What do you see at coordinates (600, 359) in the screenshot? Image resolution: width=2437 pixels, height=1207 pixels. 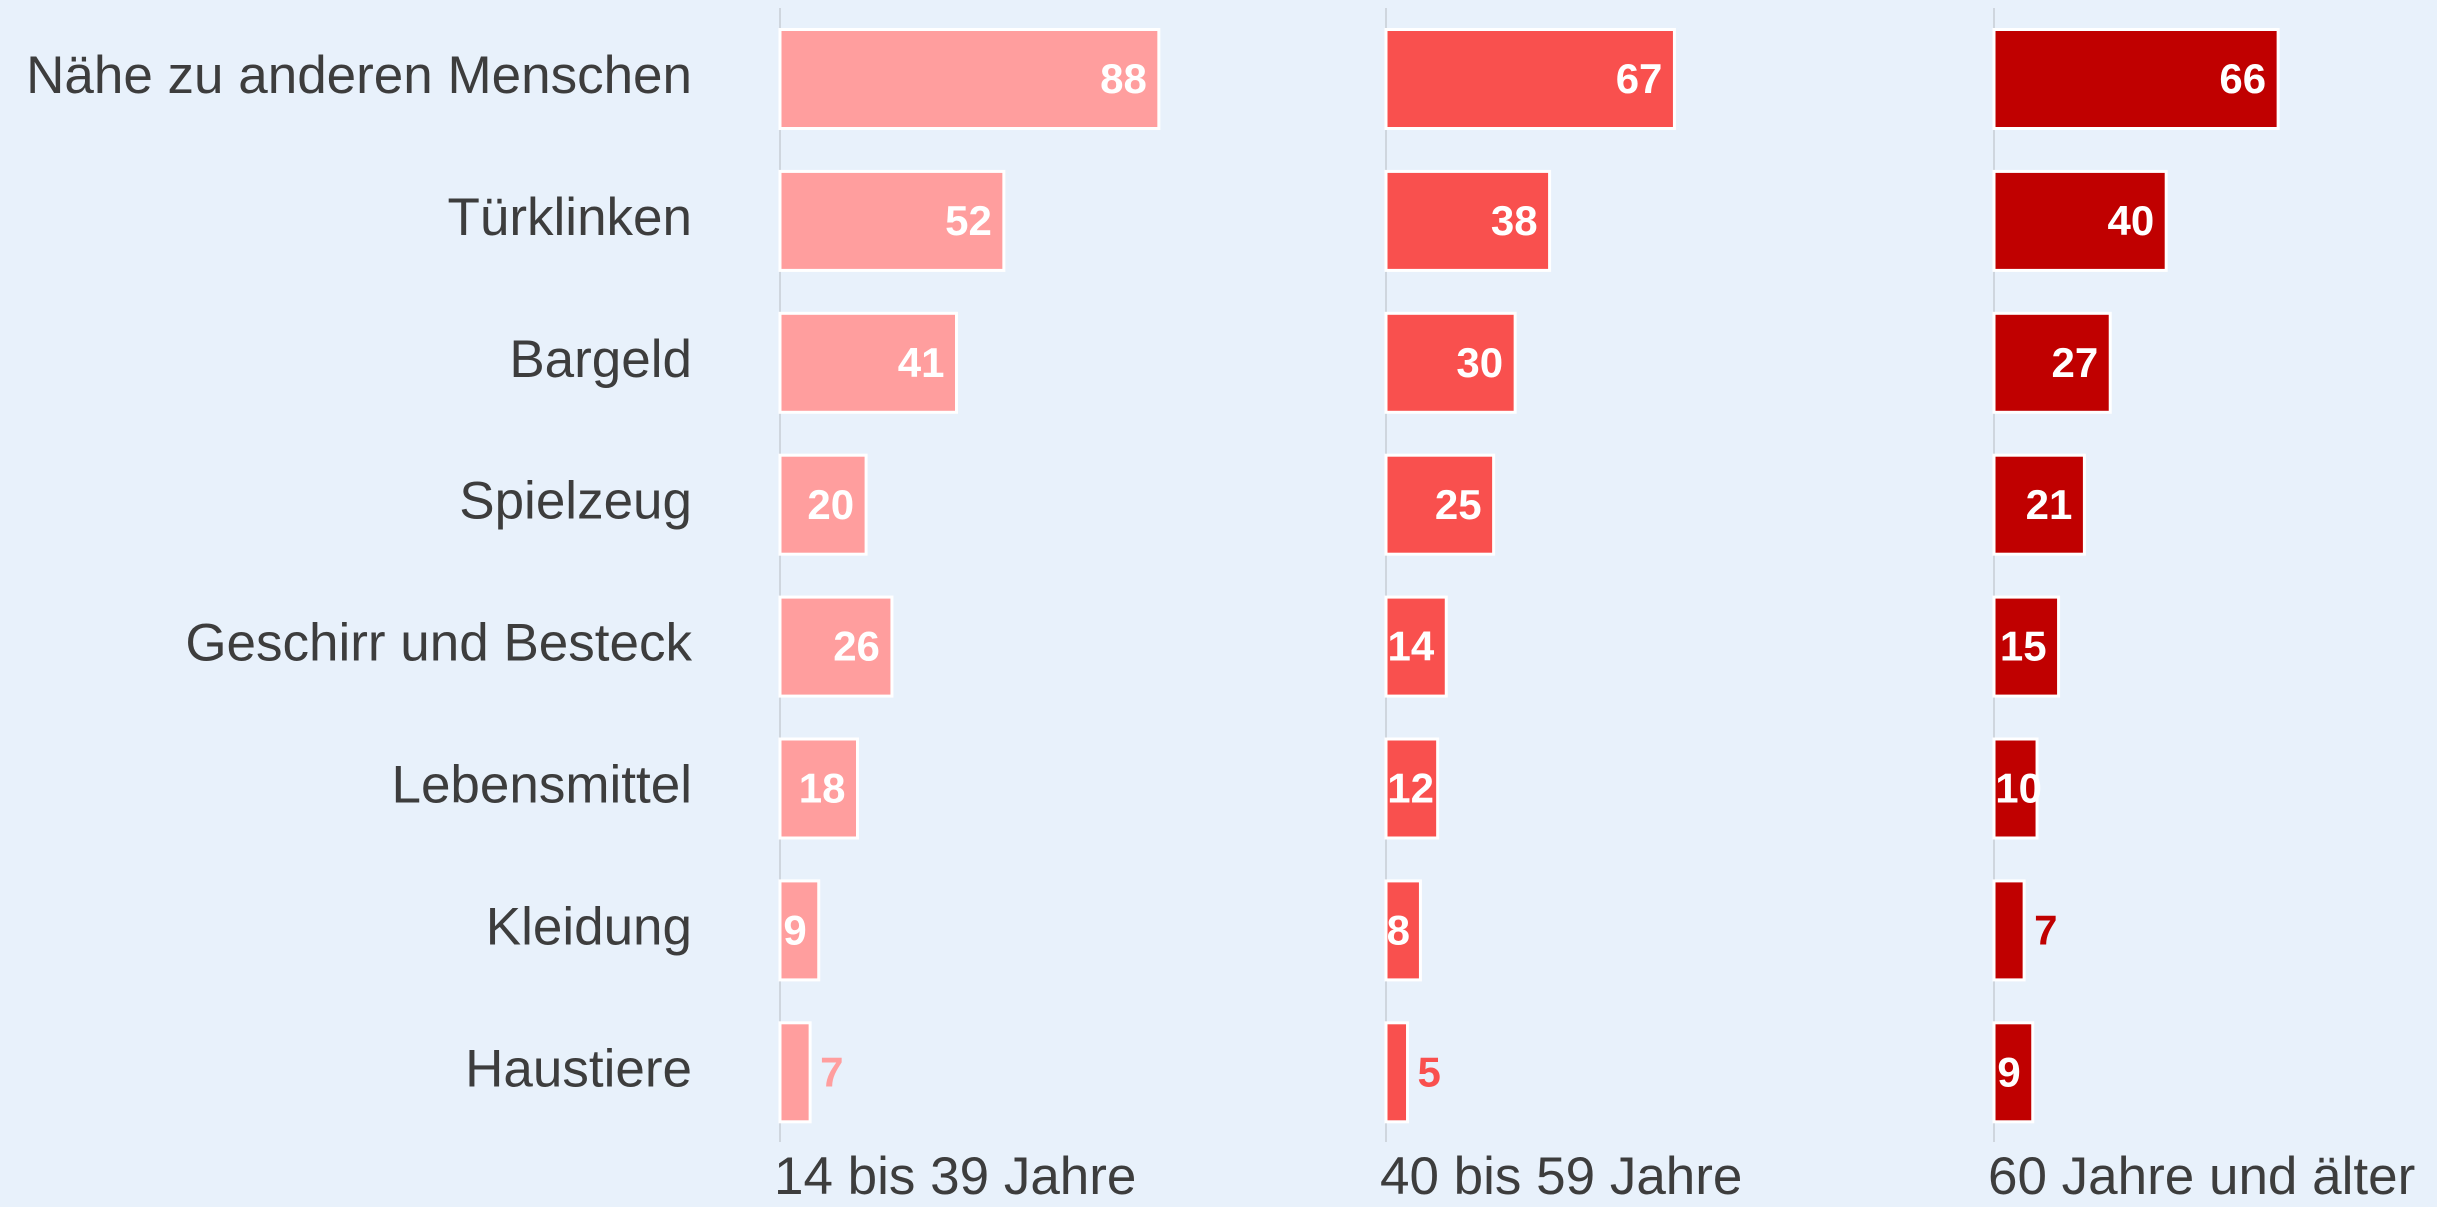 I see `category-label: Bargeld` at bounding box center [600, 359].